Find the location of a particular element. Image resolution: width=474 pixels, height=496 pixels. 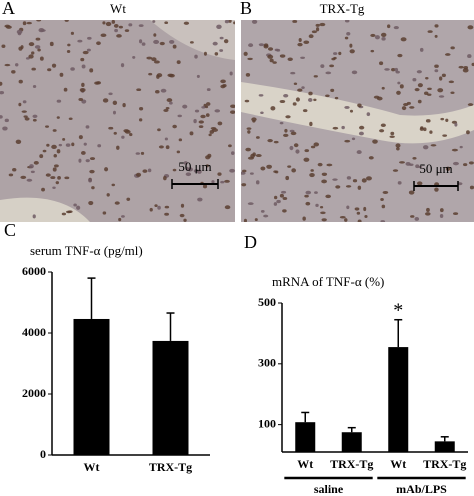

panel-label: Wt is located at coordinates (118, 8).